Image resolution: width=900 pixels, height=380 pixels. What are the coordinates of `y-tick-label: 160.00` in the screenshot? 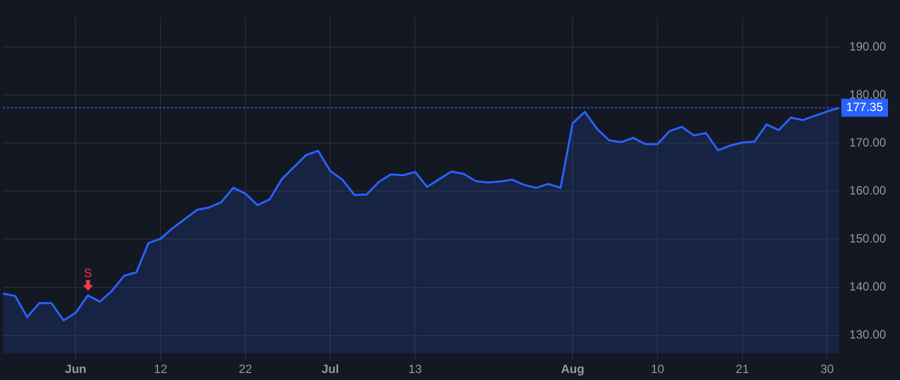 It's located at (867, 190).